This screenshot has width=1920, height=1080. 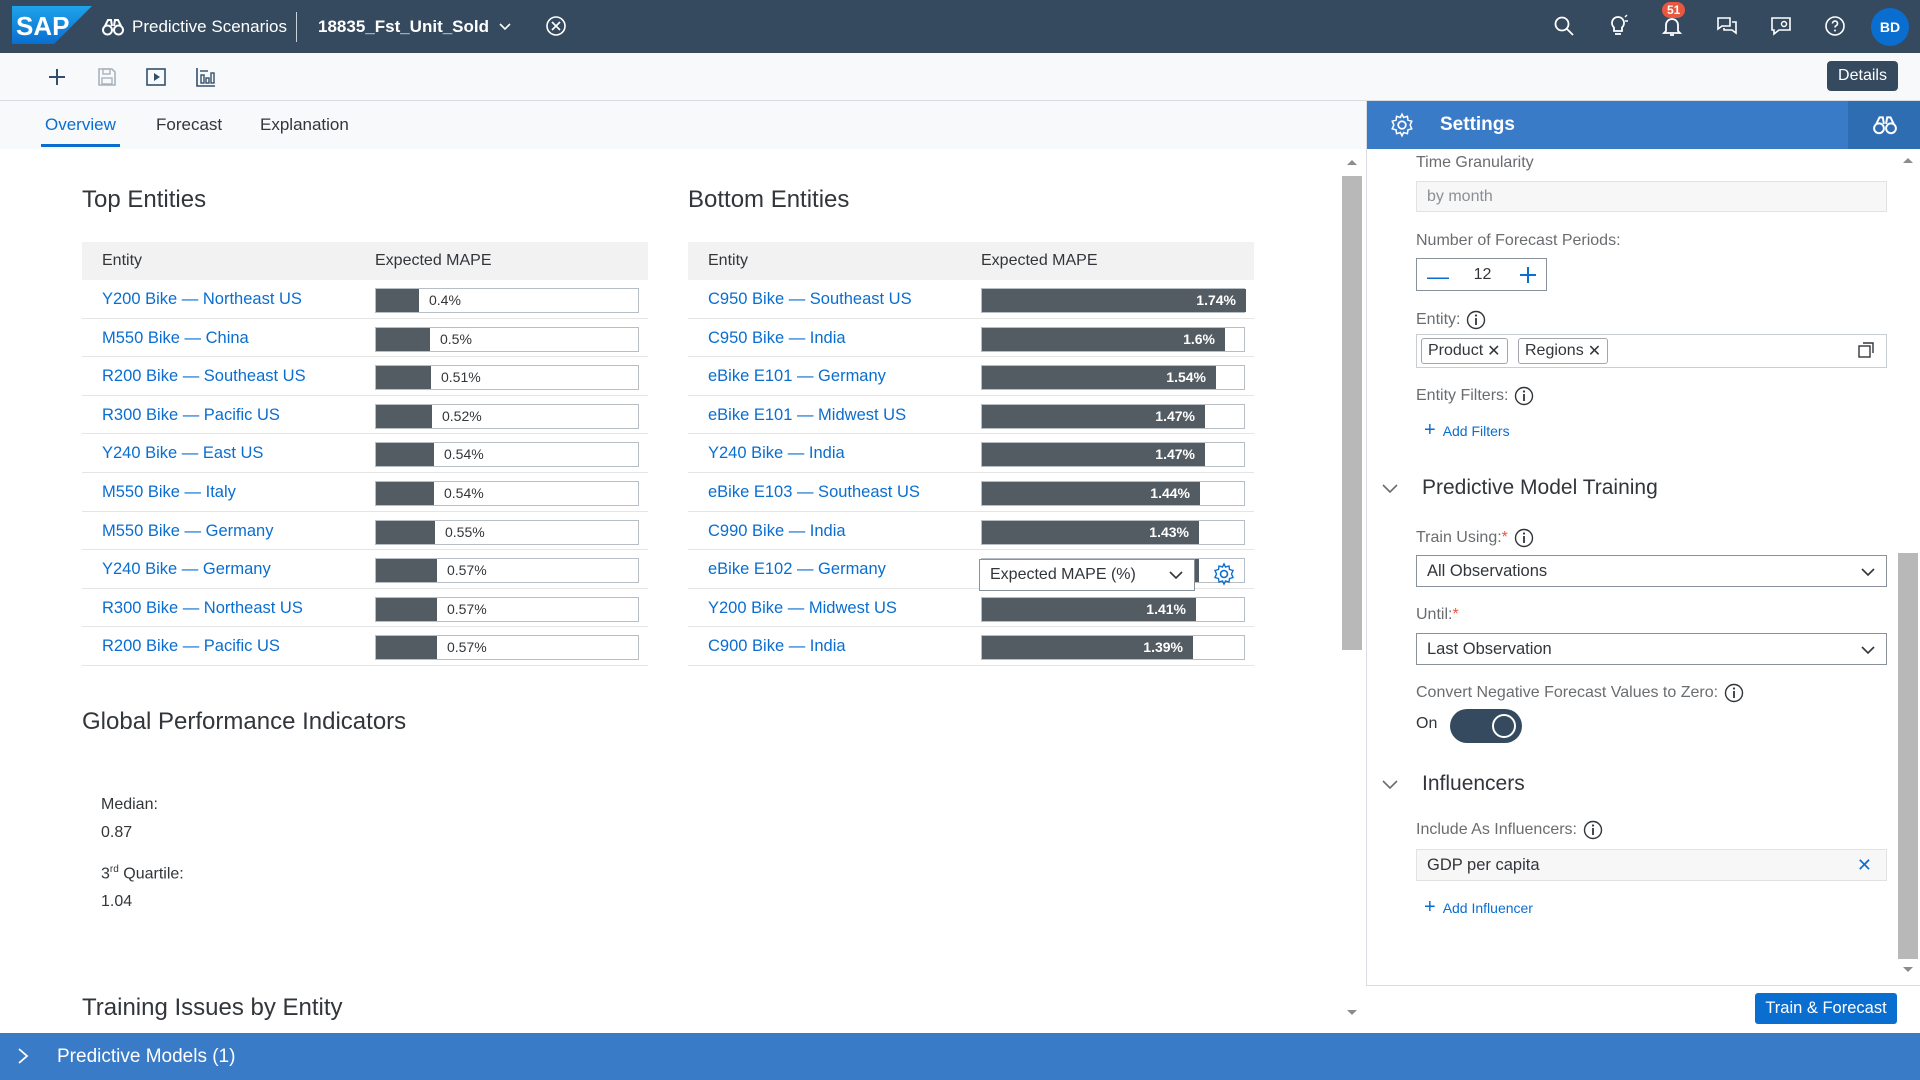 I want to click on required-marker: *, so click(x=1504, y=537).